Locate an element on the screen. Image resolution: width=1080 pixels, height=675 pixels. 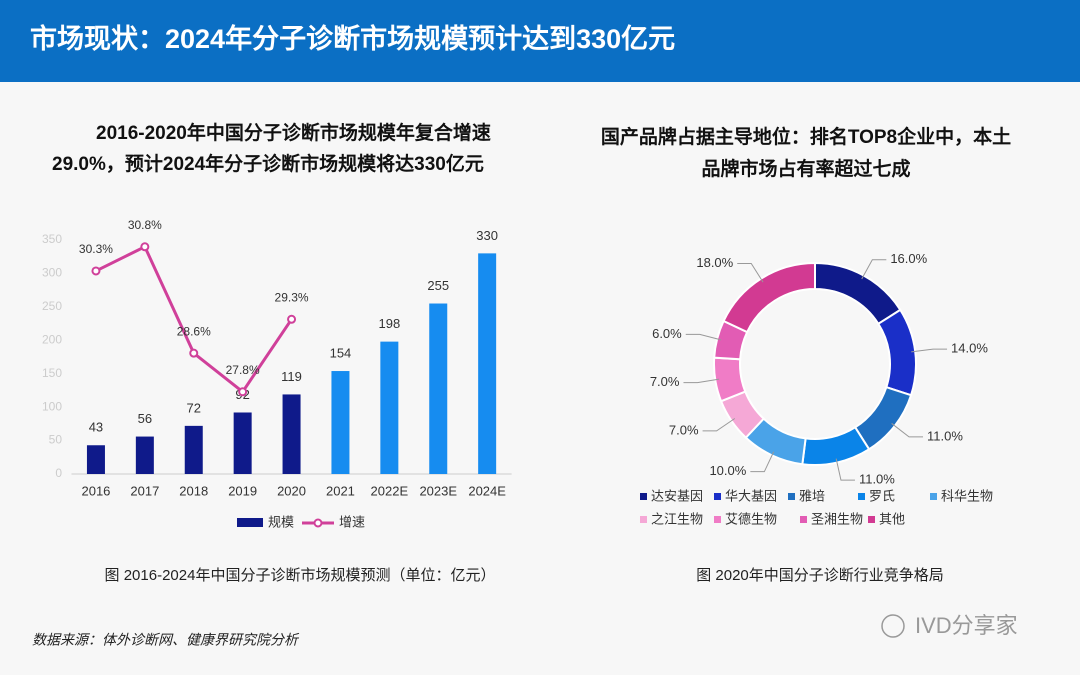
data-label: 14.0% is located at coordinates (969, 348).